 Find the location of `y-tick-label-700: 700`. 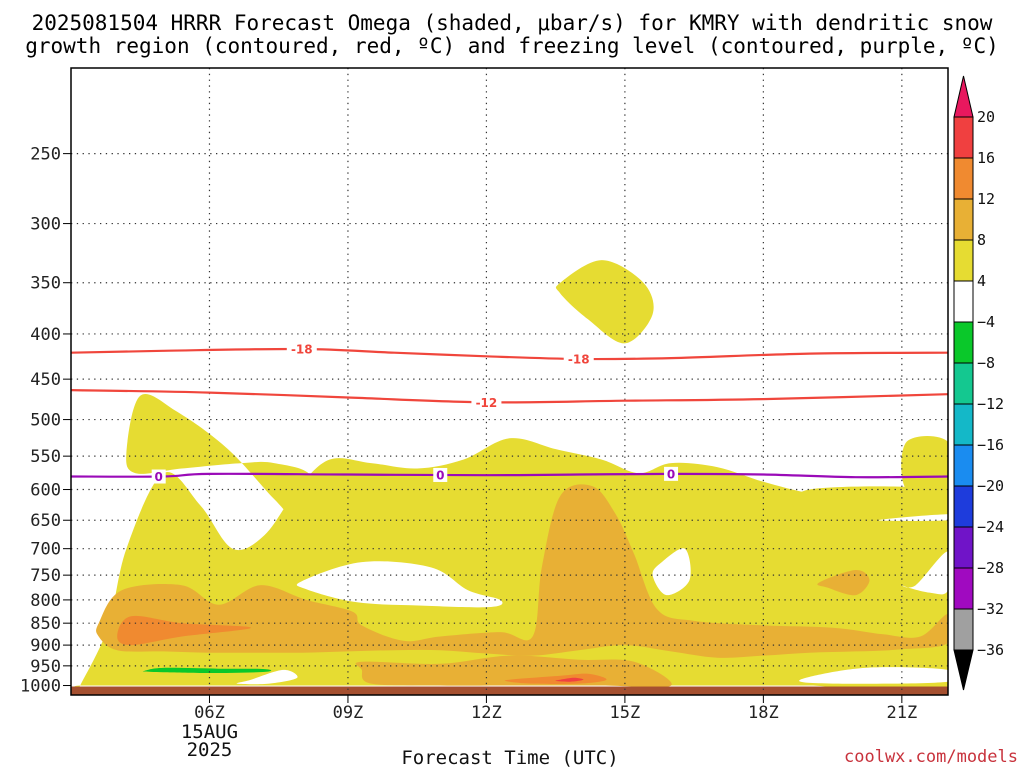

y-tick-label-700: 700 is located at coordinates (45, 550).